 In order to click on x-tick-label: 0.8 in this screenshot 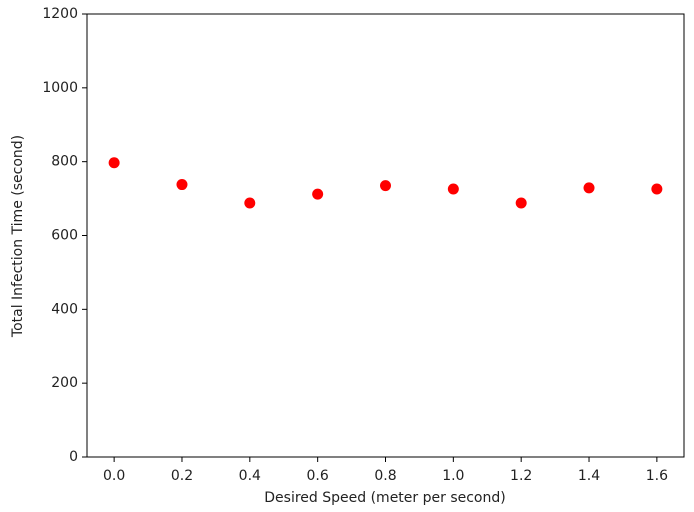, I will do `click(385, 476)`.